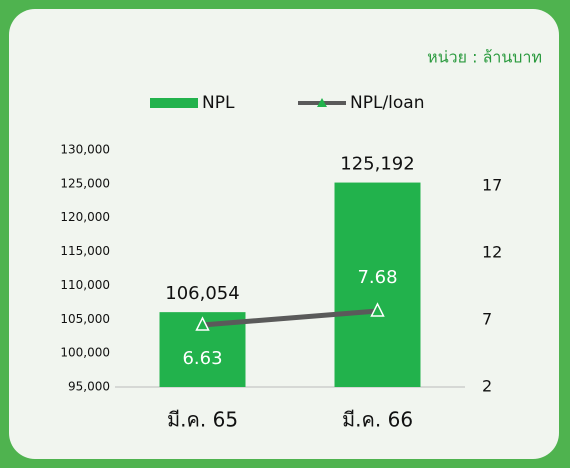 The width and height of the screenshot is (570, 472). What do you see at coordinates (85, 285) in the screenshot?
I see `y-tick-label: 110,000` at bounding box center [85, 285].